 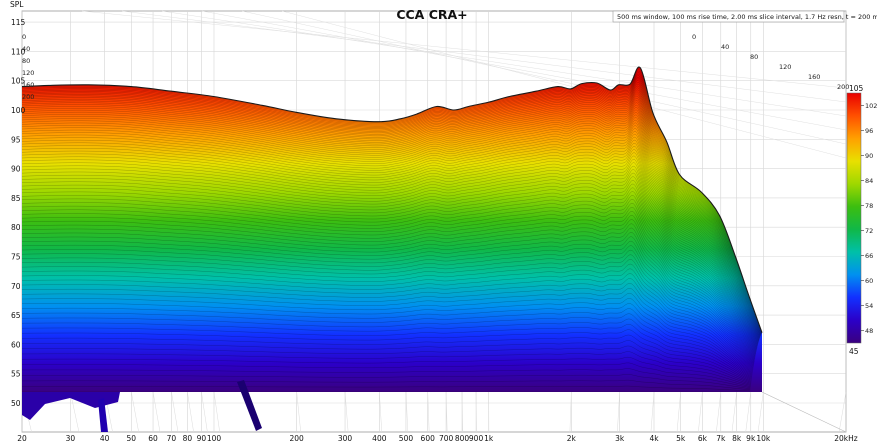 What do you see at coordinates (703, 438) in the screenshot?
I see `x-tick-label: 6k` at bounding box center [703, 438].